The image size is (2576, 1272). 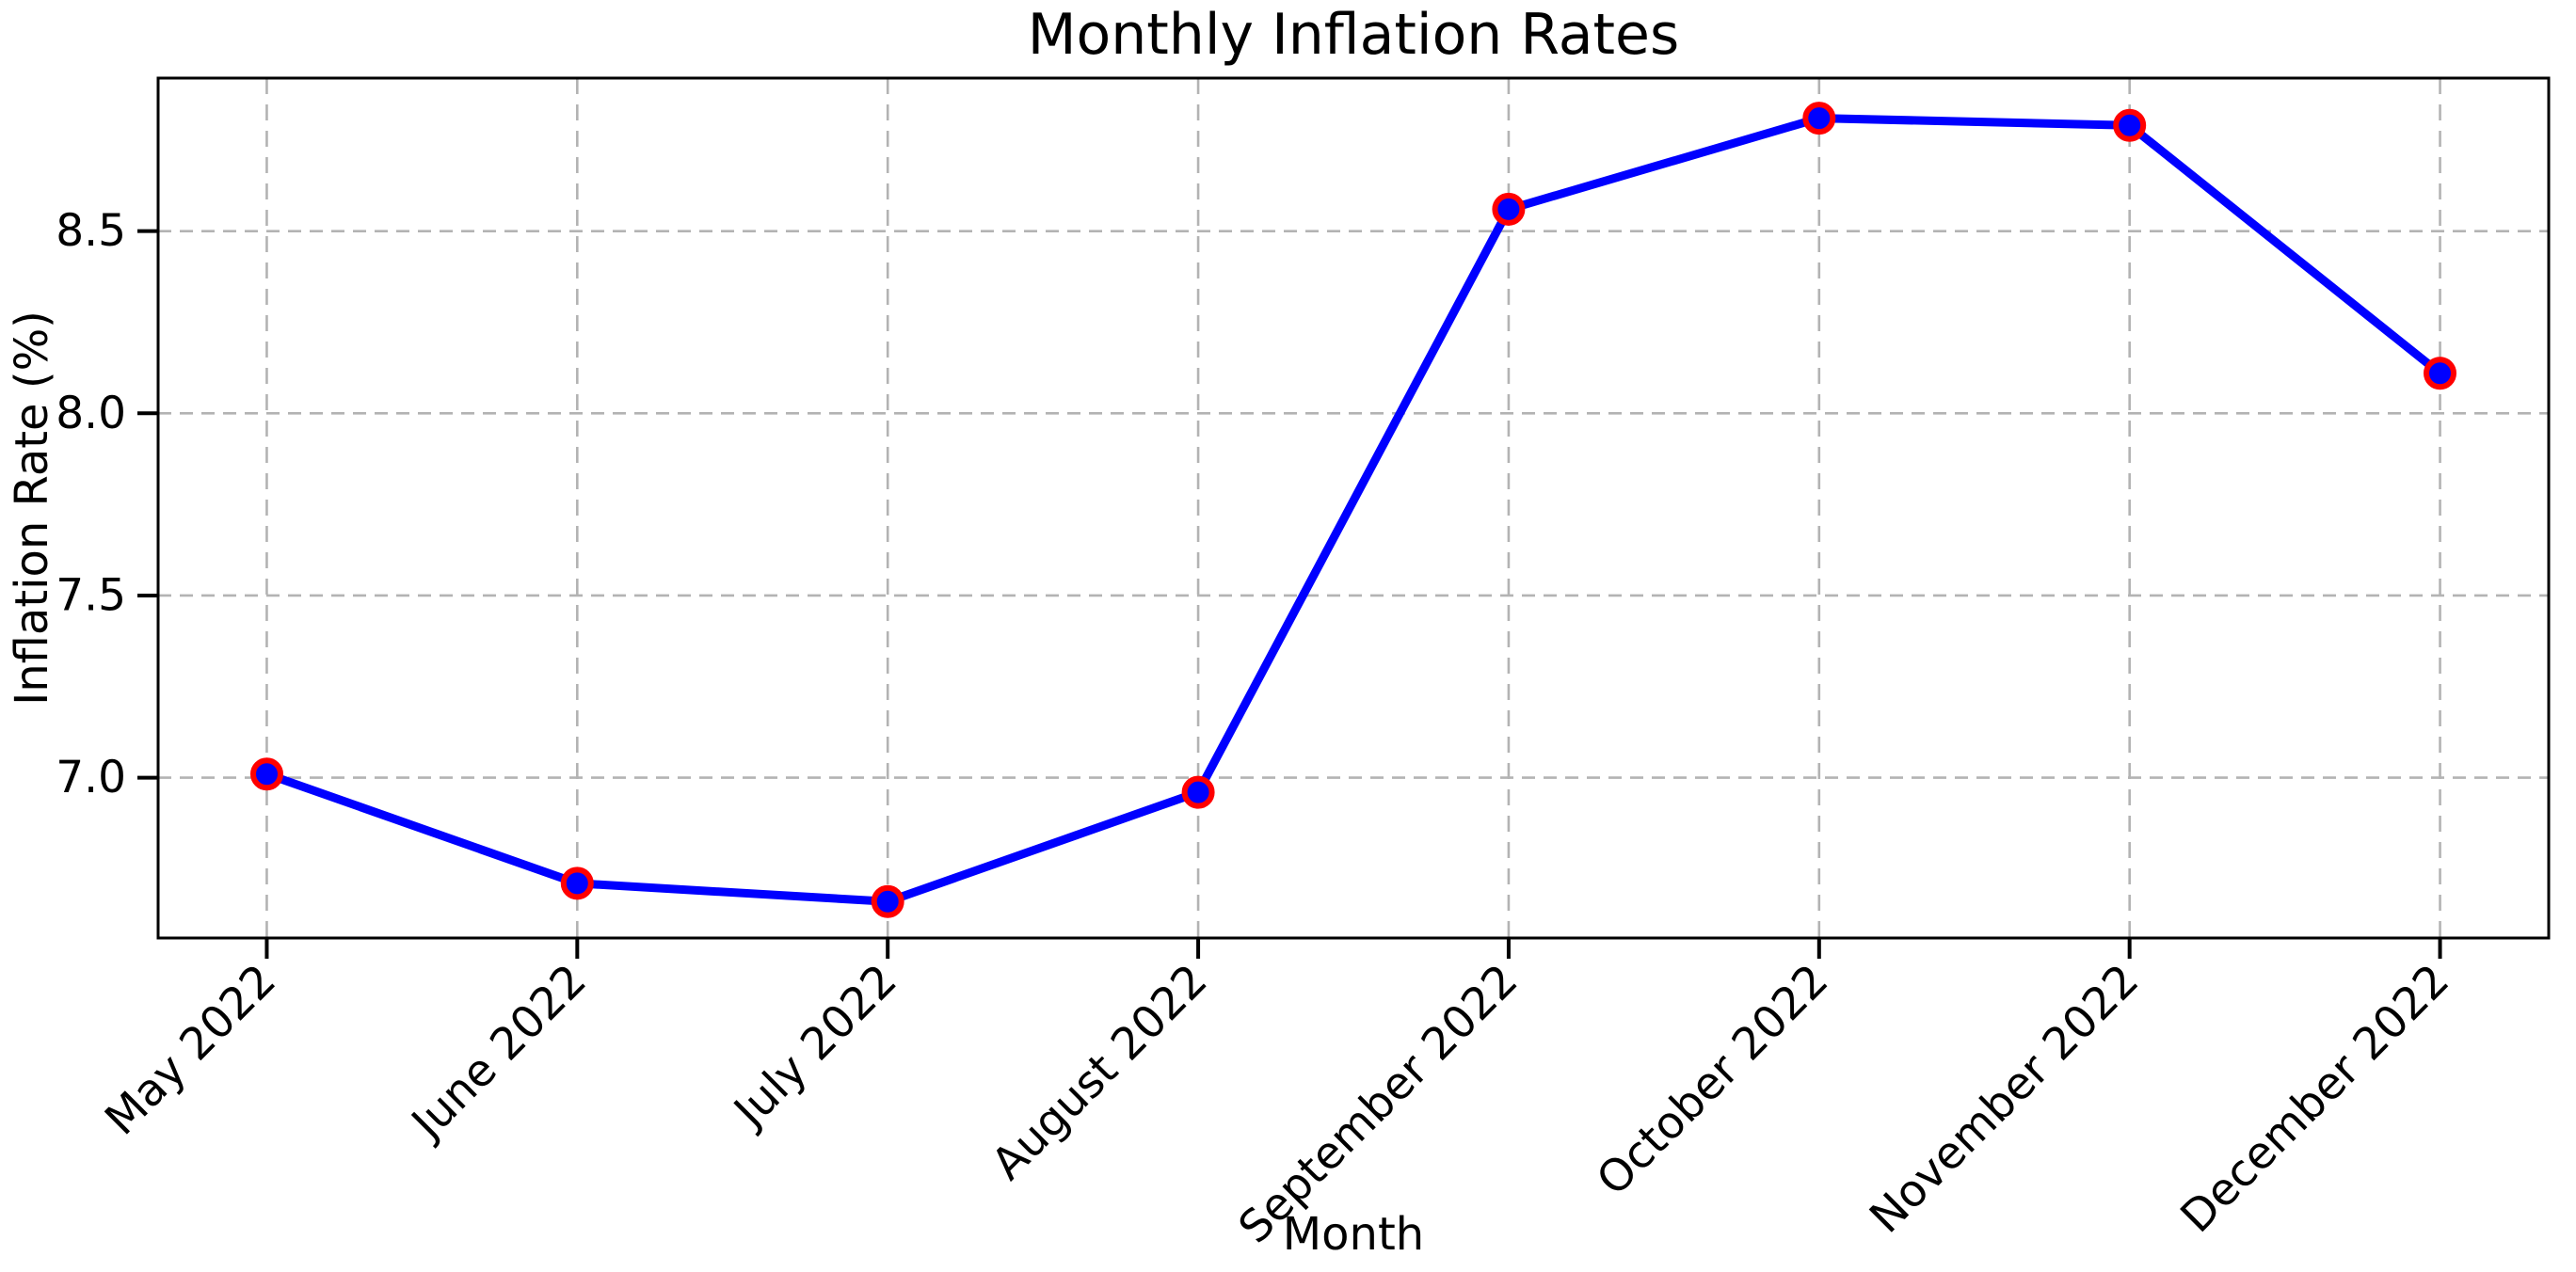 I want to click on chart-title: Monthly Inflation Rates, so click(x=1353, y=35).